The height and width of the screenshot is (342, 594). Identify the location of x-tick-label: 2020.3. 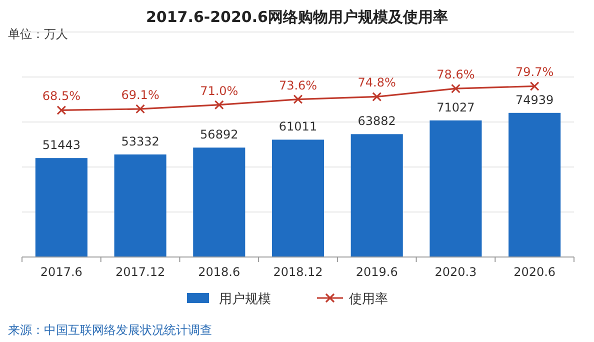
(455, 272).